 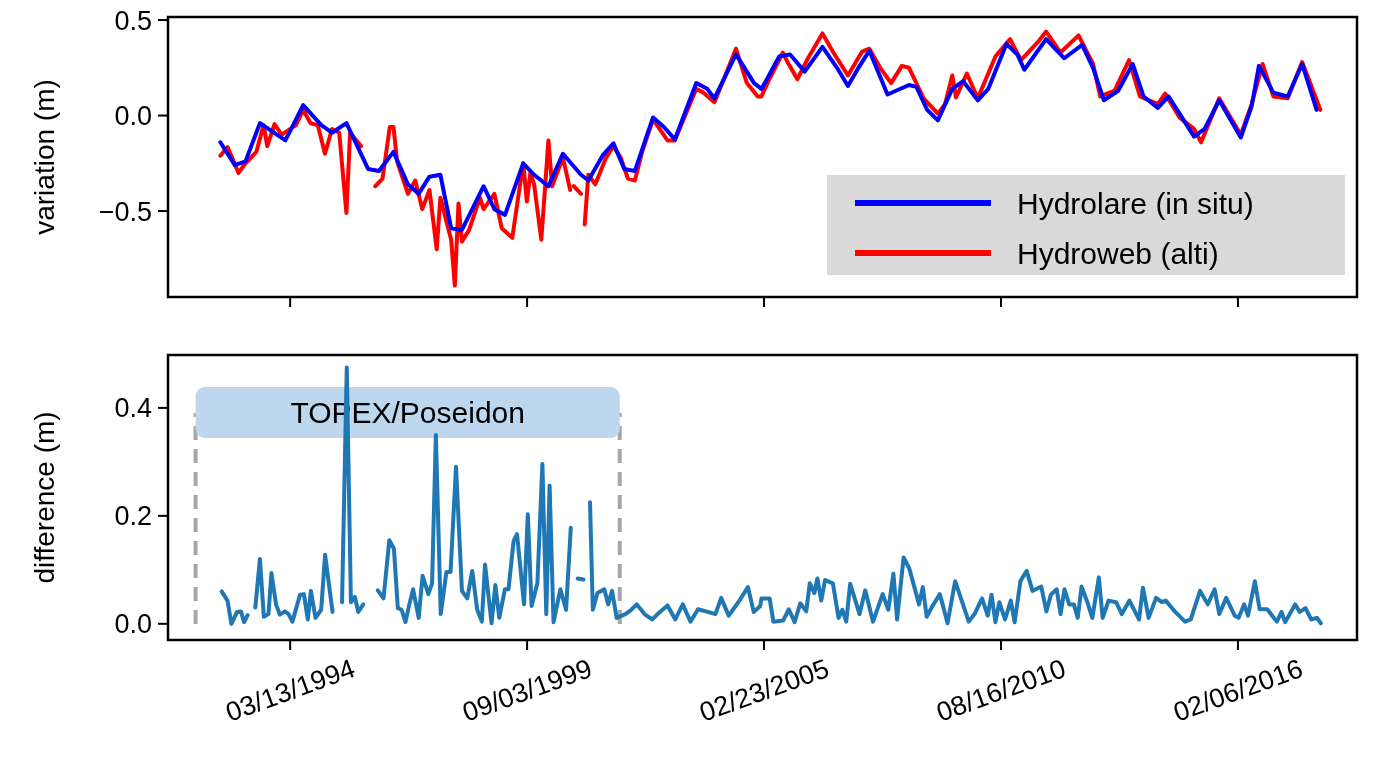 What do you see at coordinates (133, 20) in the screenshot?
I see `y-tick-label: 0.5` at bounding box center [133, 20].